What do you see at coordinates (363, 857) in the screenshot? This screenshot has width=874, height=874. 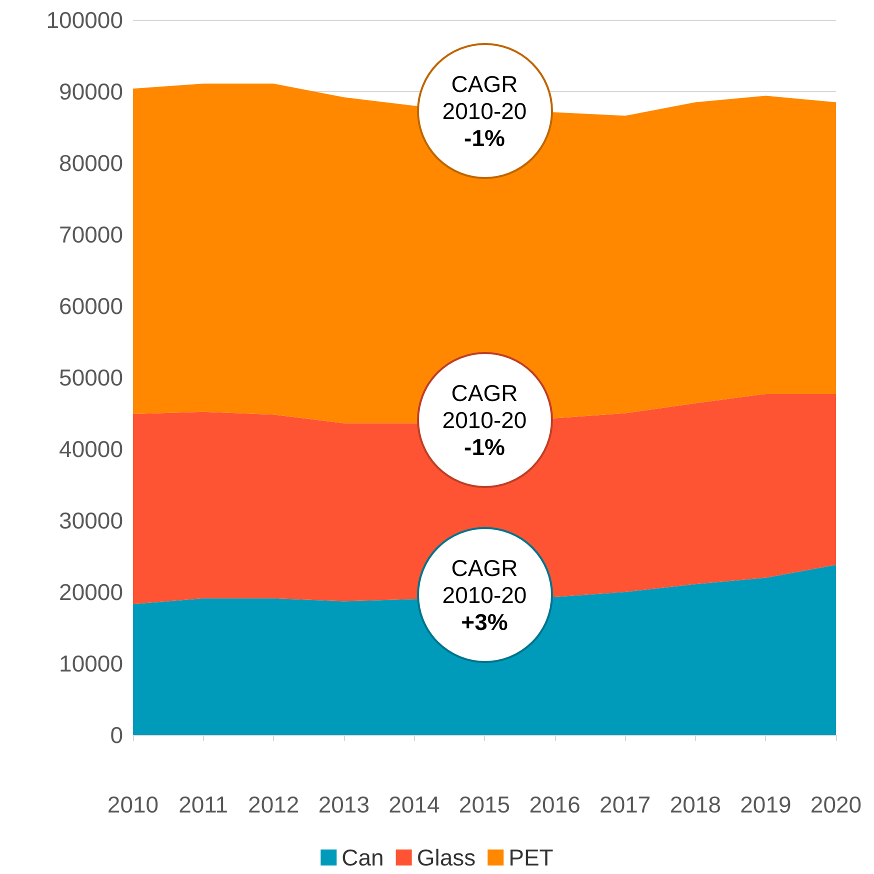 I see `legend-label: Can` at bounding box center [363, 857].